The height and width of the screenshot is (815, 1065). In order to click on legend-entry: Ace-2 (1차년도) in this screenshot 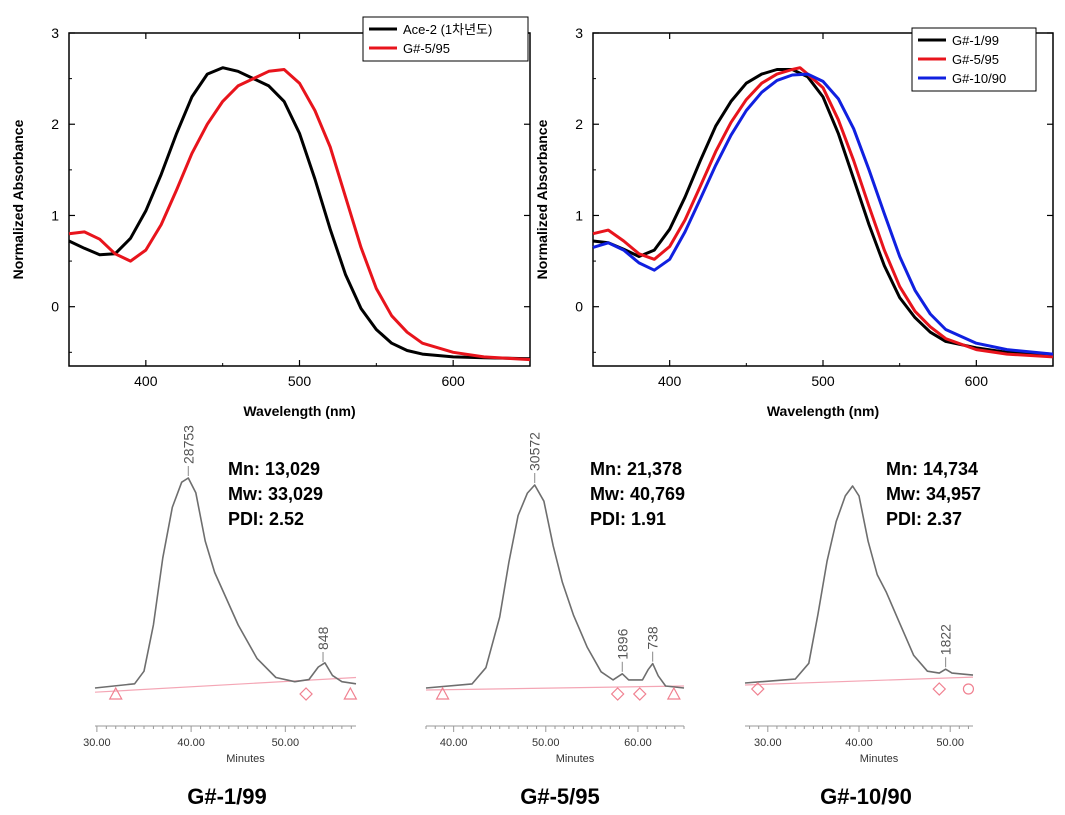, I will do `click(447, 29)`.